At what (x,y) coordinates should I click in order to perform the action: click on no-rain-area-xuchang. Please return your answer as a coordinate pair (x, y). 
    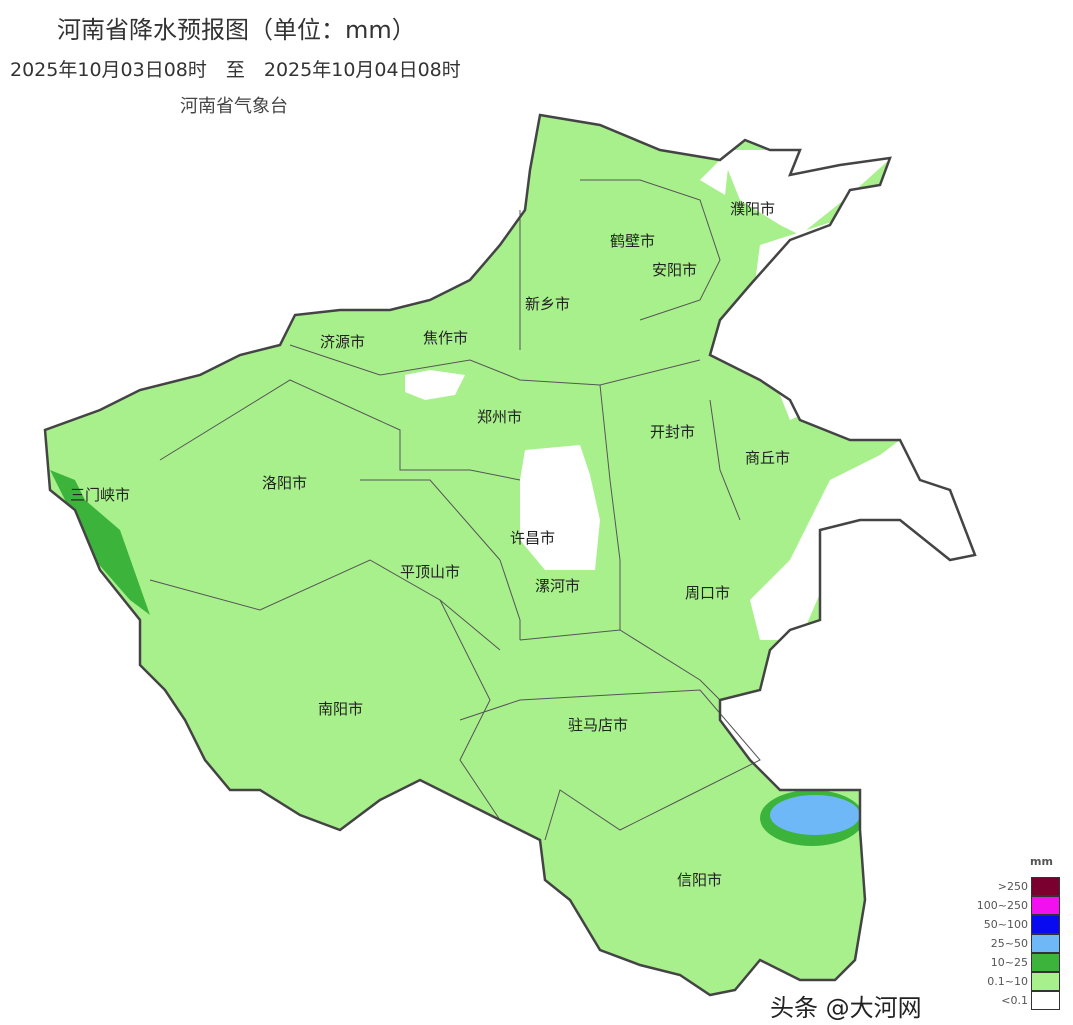
    Looking at the image, I should click on (560, 507).